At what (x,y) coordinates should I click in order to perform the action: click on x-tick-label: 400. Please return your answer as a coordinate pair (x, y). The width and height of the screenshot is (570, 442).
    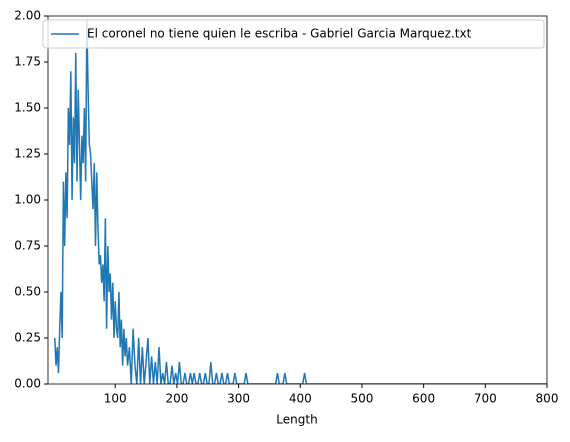
    Looking at the image, I should click on (300, 399).